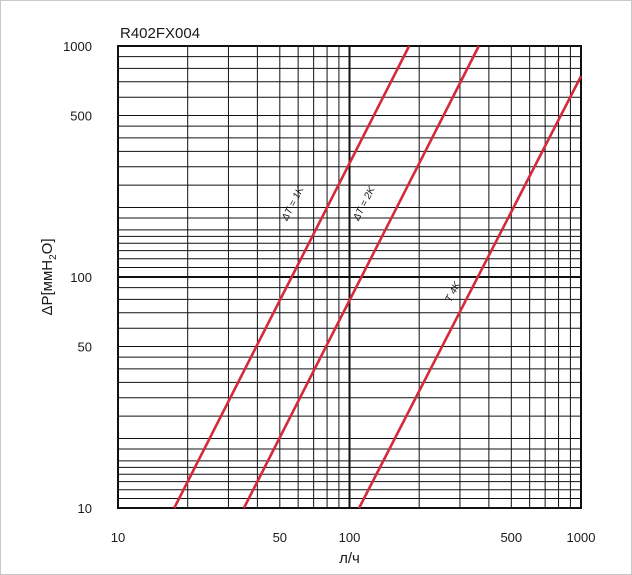 The width and height of the screenshot is (632, 575). Describe the element at coordinates (81, 277) in the screenshot. I see `y-tick-label: 100` at that location.